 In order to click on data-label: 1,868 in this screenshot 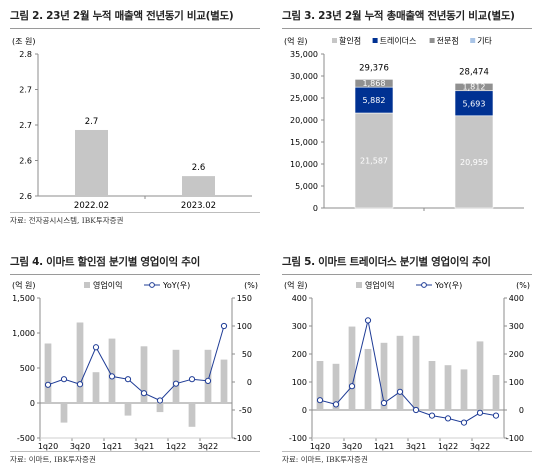, I will do `click(374, 83)`.